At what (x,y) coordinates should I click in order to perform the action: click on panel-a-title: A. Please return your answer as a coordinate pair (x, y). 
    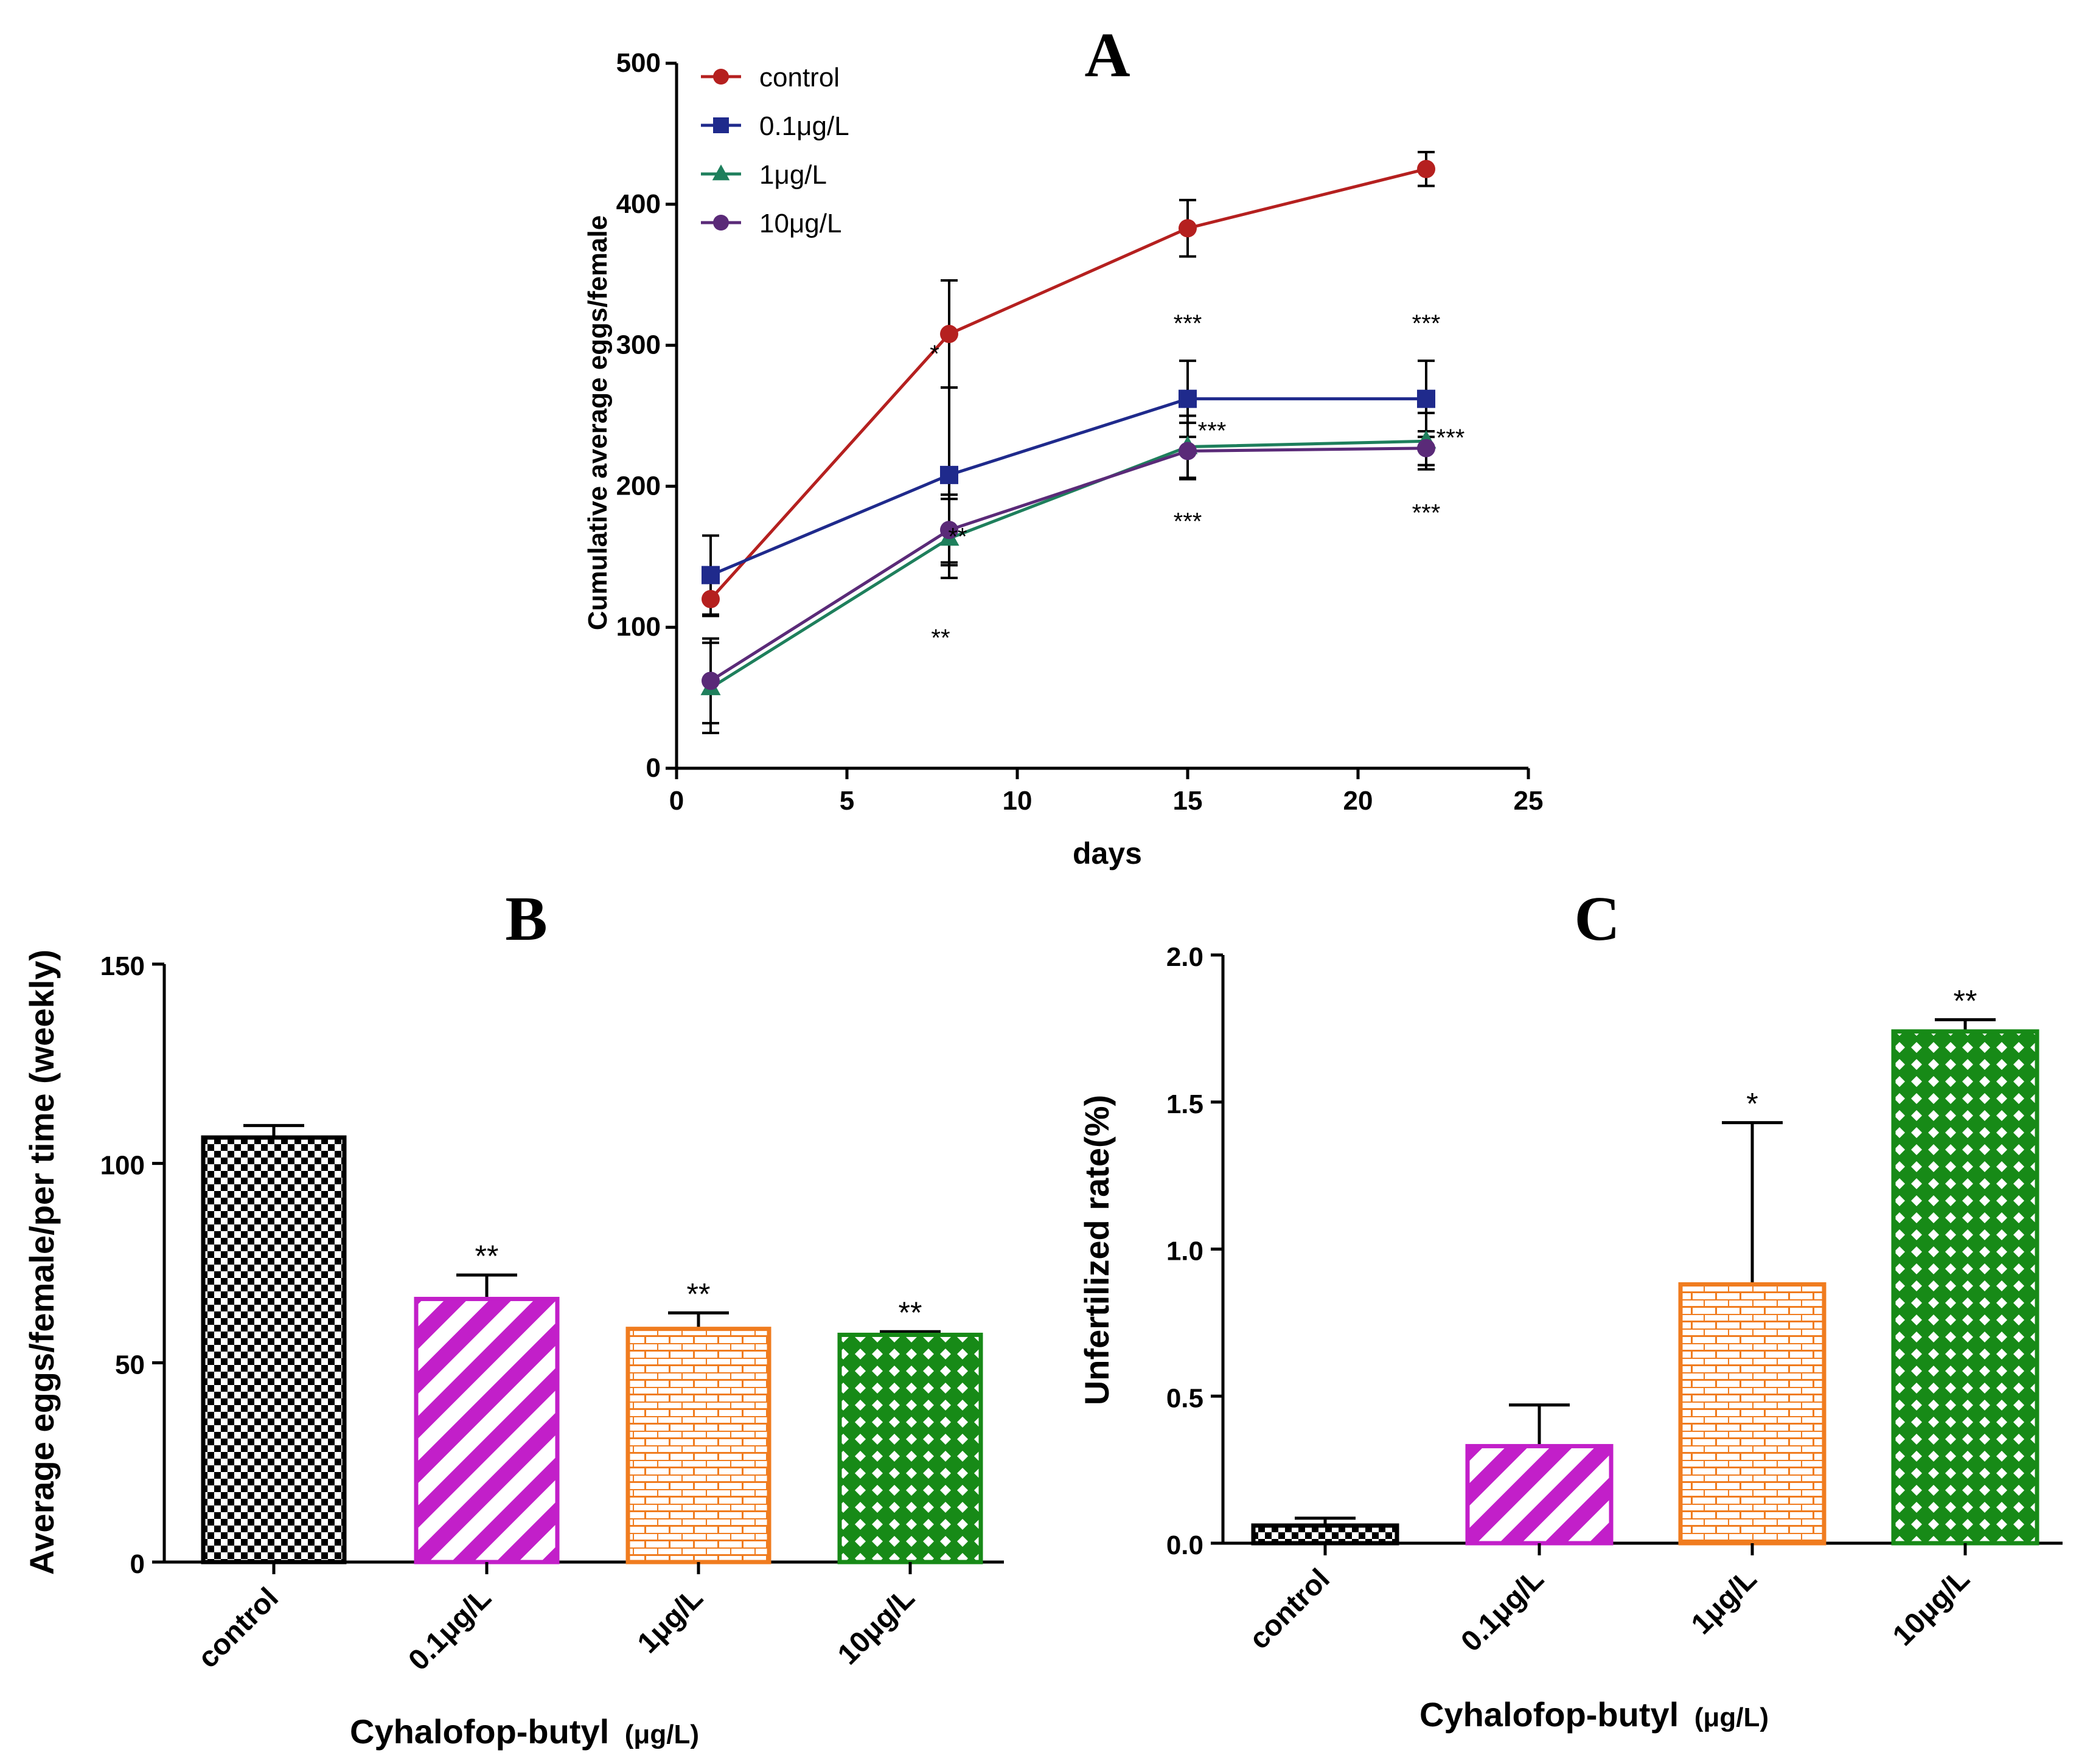
    Looking at the image, I should click on (1107, 55).